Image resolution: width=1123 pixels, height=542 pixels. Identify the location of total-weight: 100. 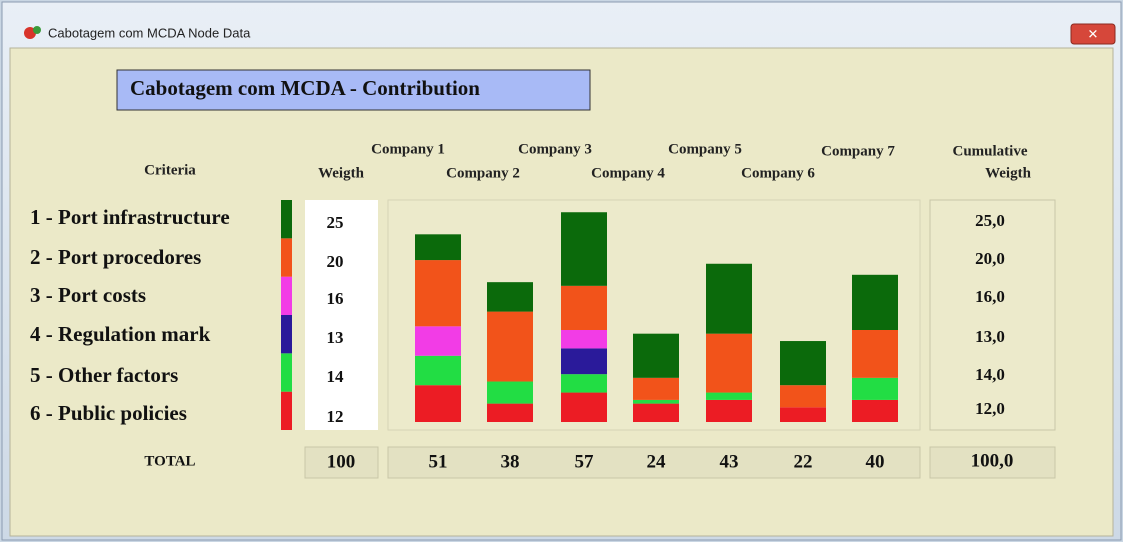
(341, 461).